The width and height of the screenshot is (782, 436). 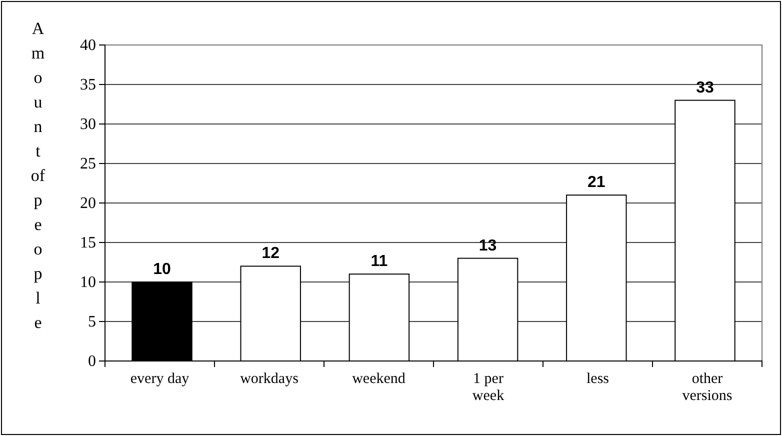 What do you see at coordinates (160, 379) in the screenshot?
I see `x-tick-label: every day` at bounding box center [160, 379].